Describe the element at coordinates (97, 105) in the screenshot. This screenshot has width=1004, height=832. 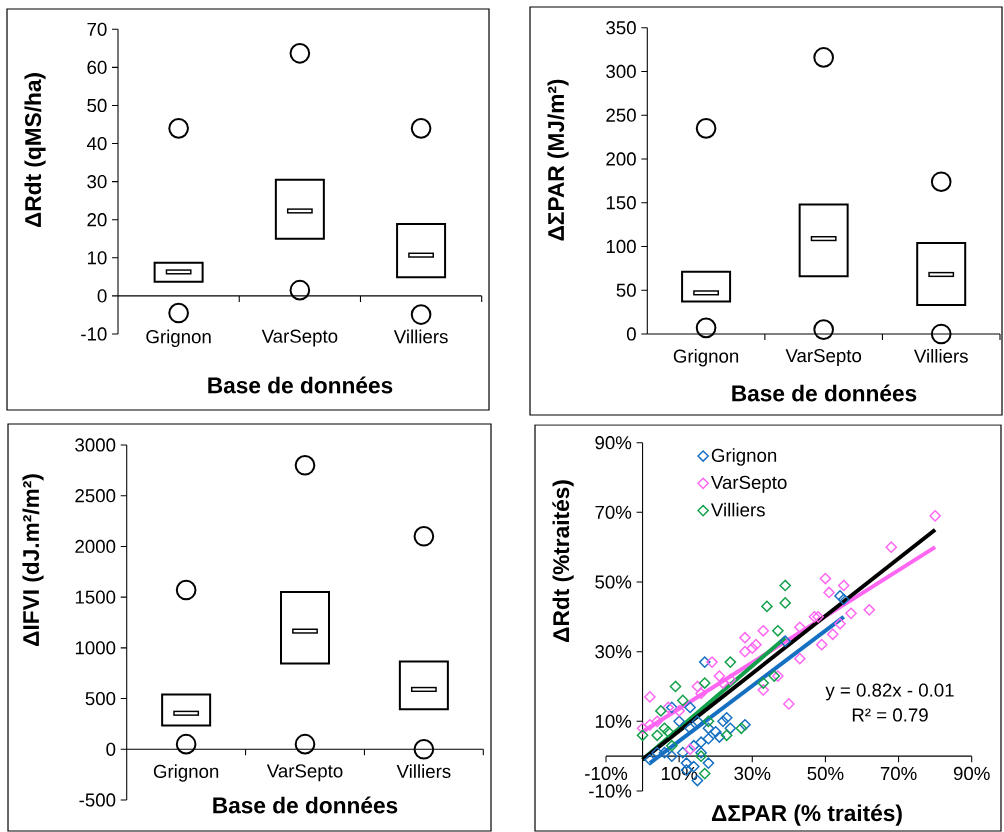
I see `y-tick-label: 50` at that location.